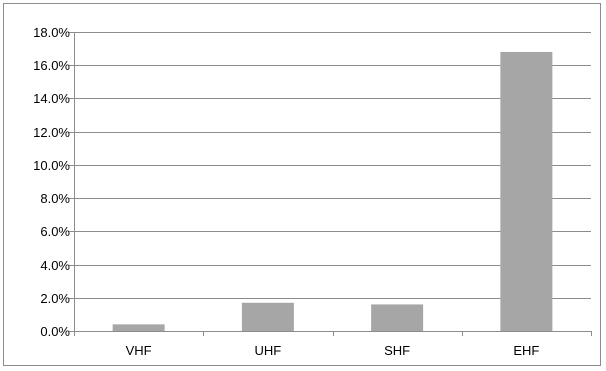 The height and width of the screenshot is (371, 606). What do you see at coordinates (51, 98) in the screenshot?
I see `y-tick-label: 14.0%` at bounding box center [51, 98].